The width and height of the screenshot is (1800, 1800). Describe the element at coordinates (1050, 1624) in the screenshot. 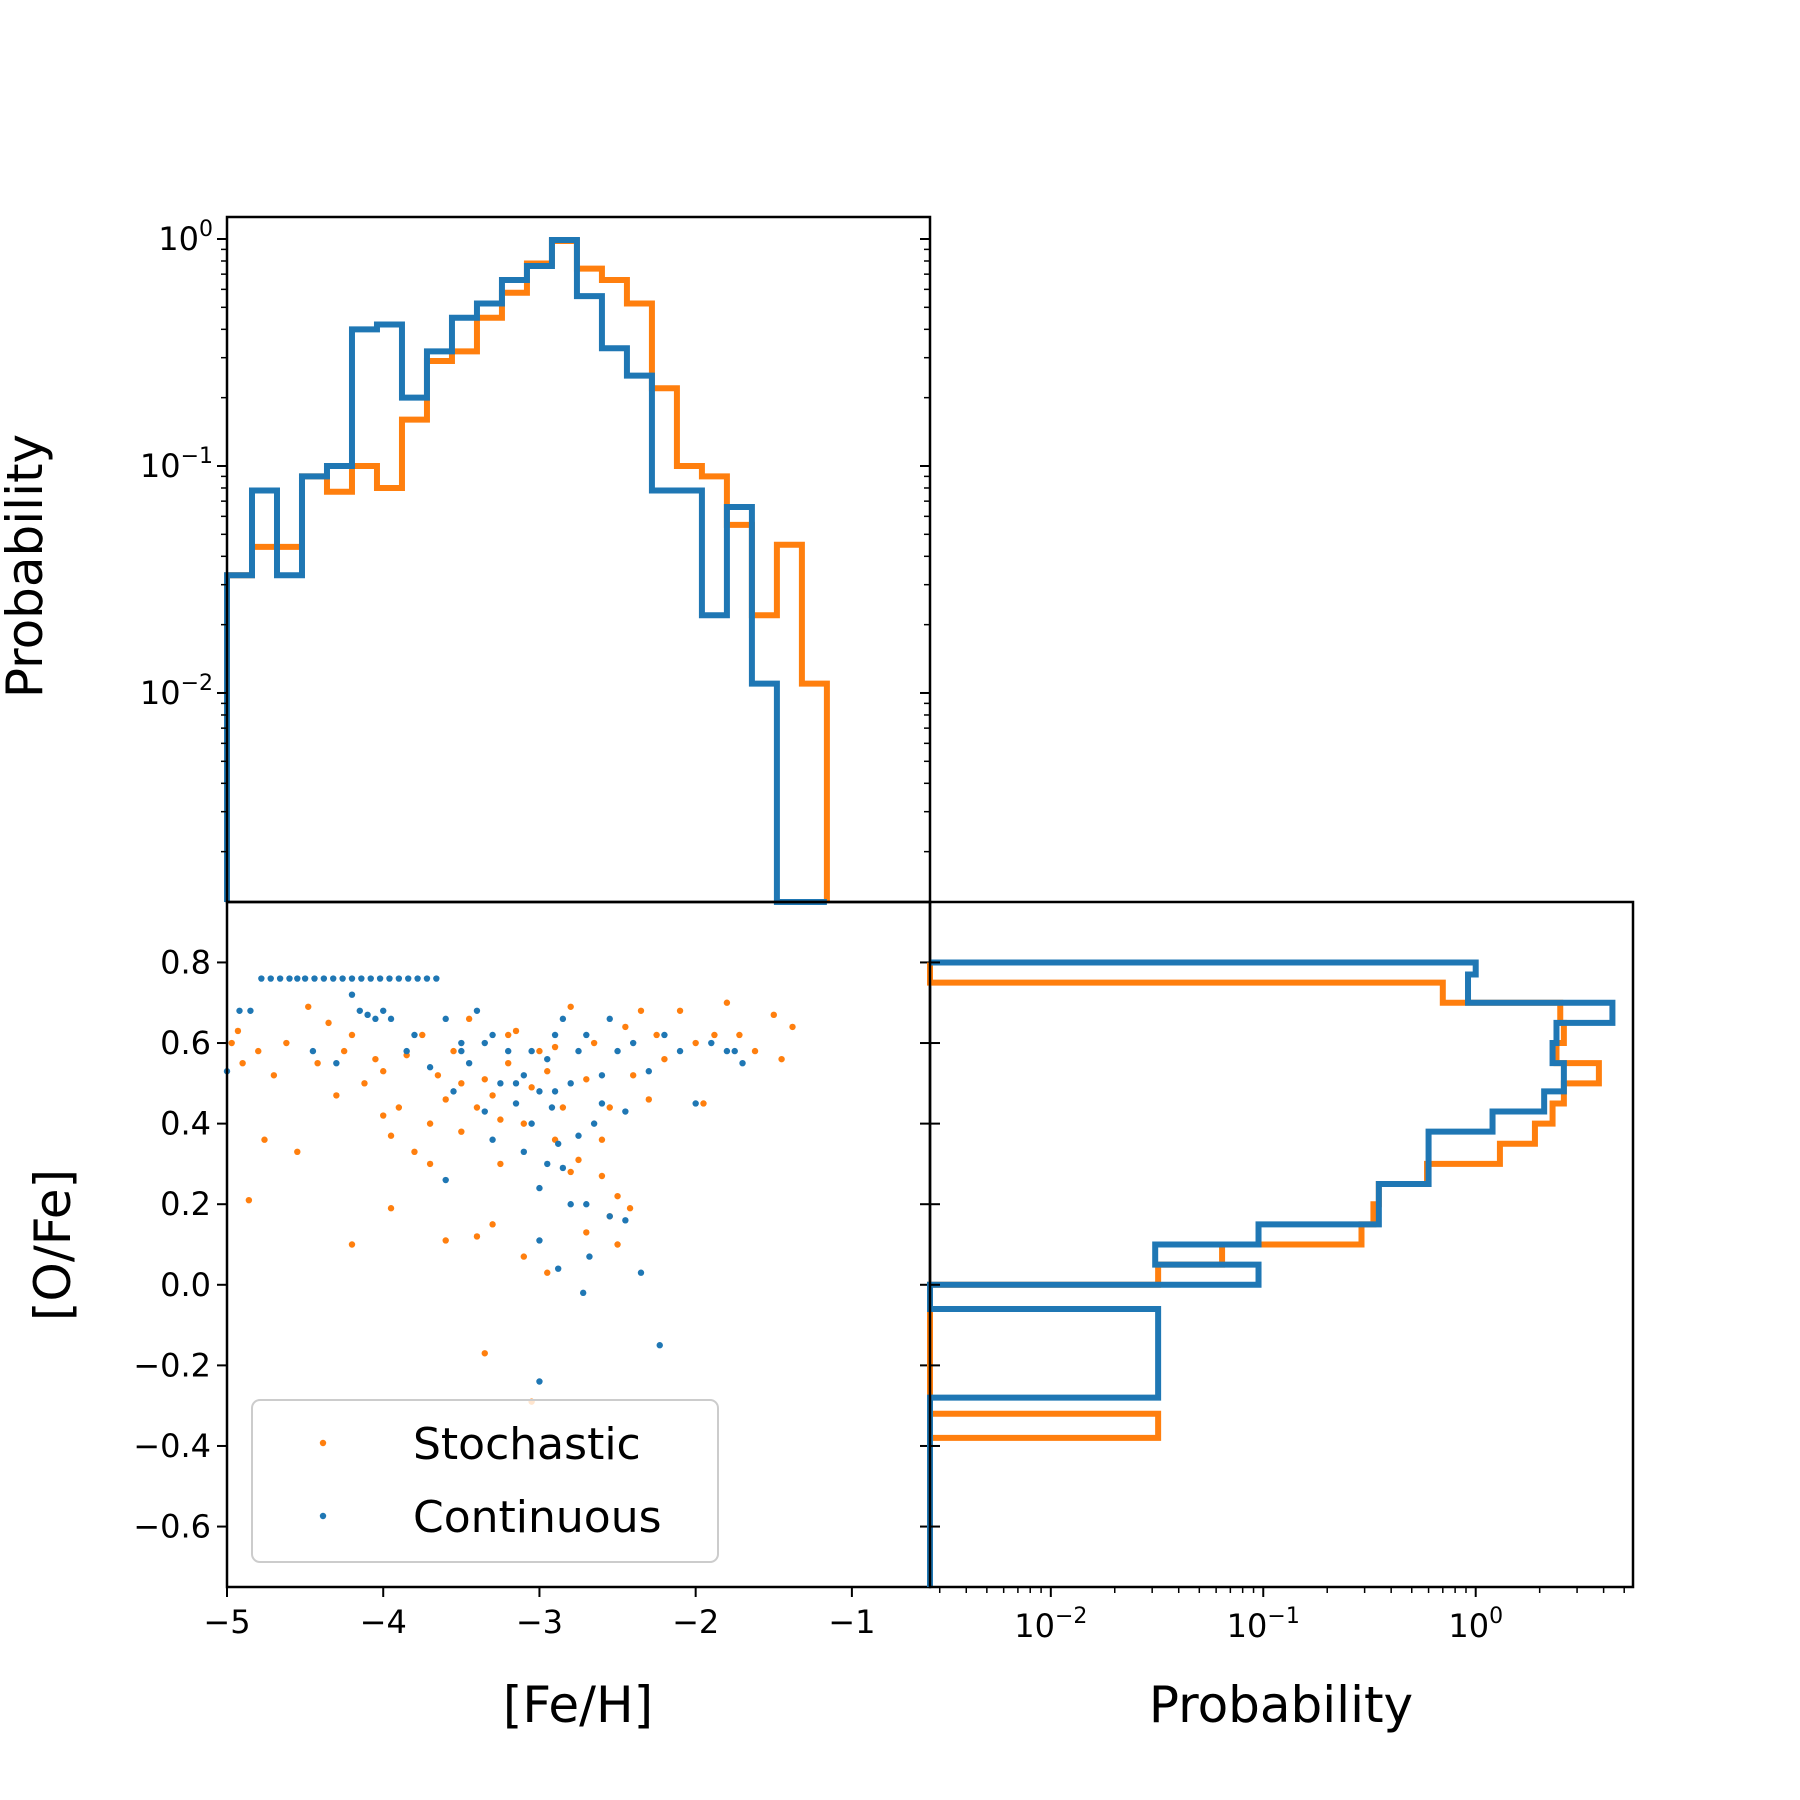

I see `right-xtick-label: 10⁻²` at that location.